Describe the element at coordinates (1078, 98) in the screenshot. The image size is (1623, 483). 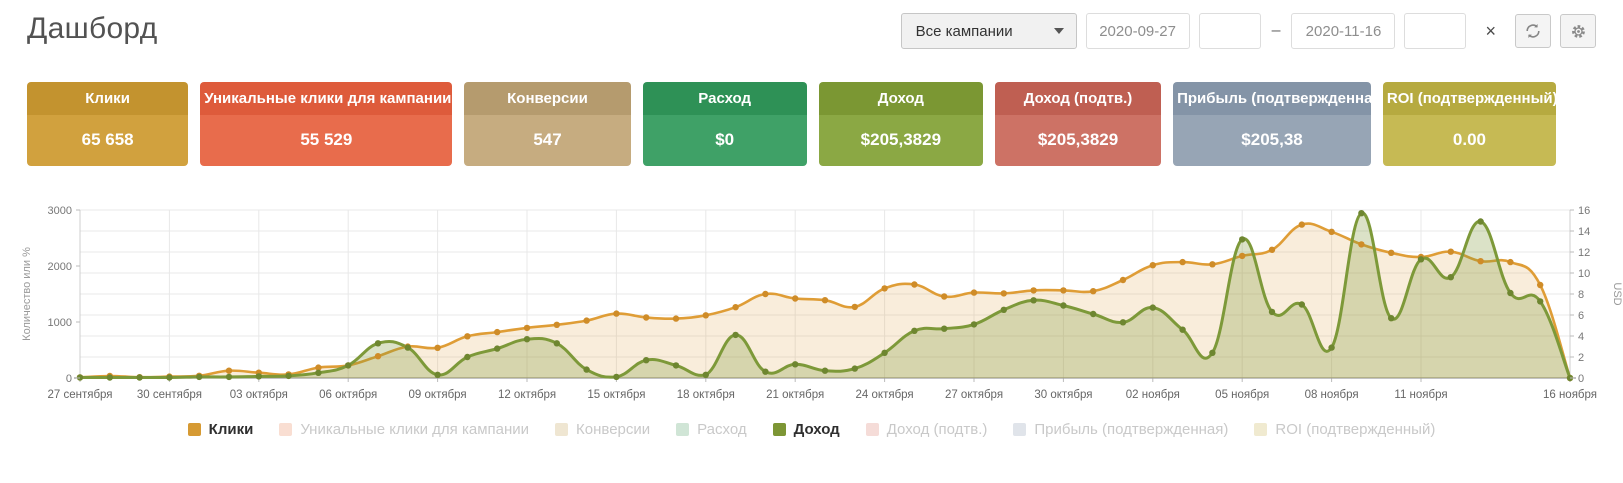
I see `stat-card-label: Доход (подтв.)` at that location.